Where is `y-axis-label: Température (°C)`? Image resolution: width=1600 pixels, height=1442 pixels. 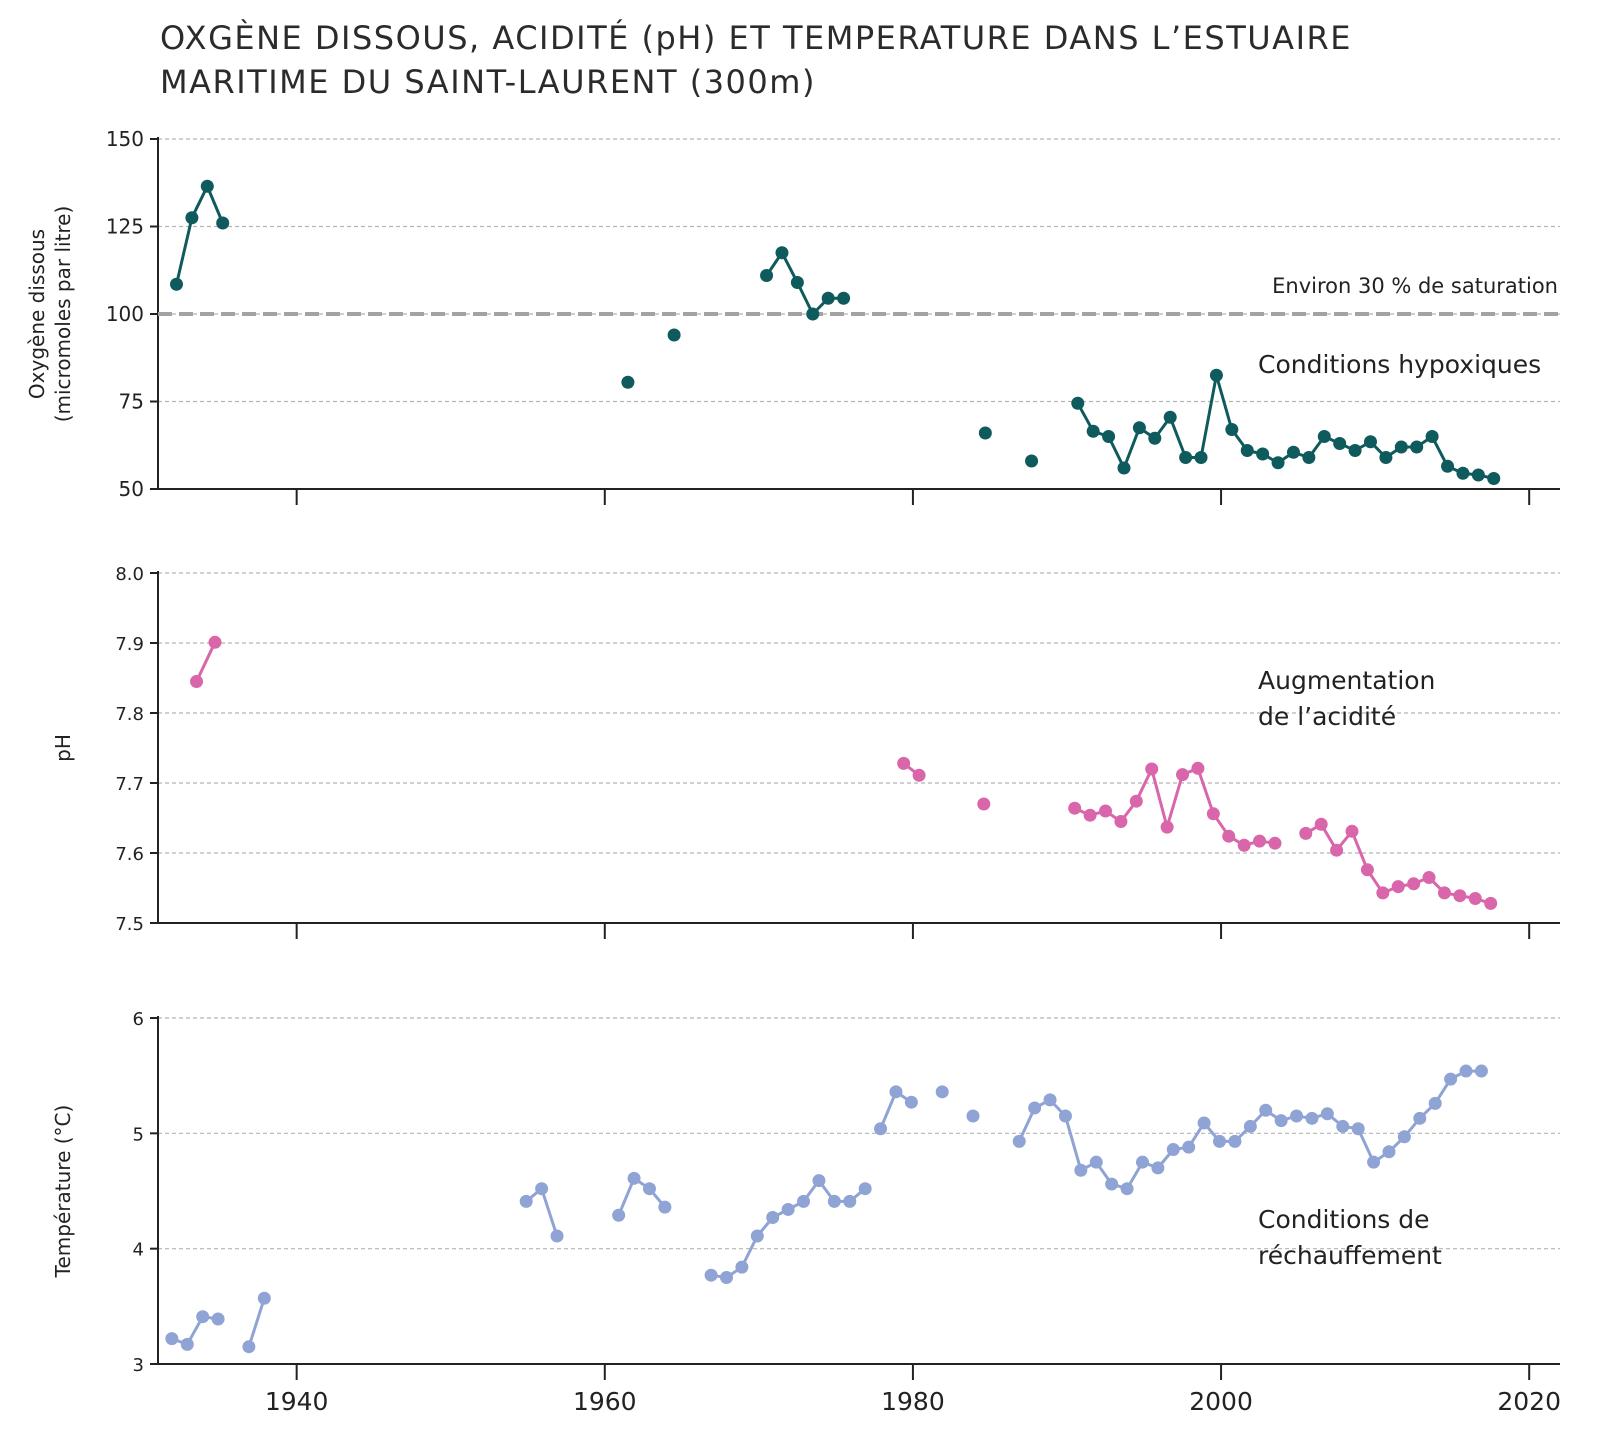
y-axis-label: Température (°C) is located at coordinates (63, 1192).